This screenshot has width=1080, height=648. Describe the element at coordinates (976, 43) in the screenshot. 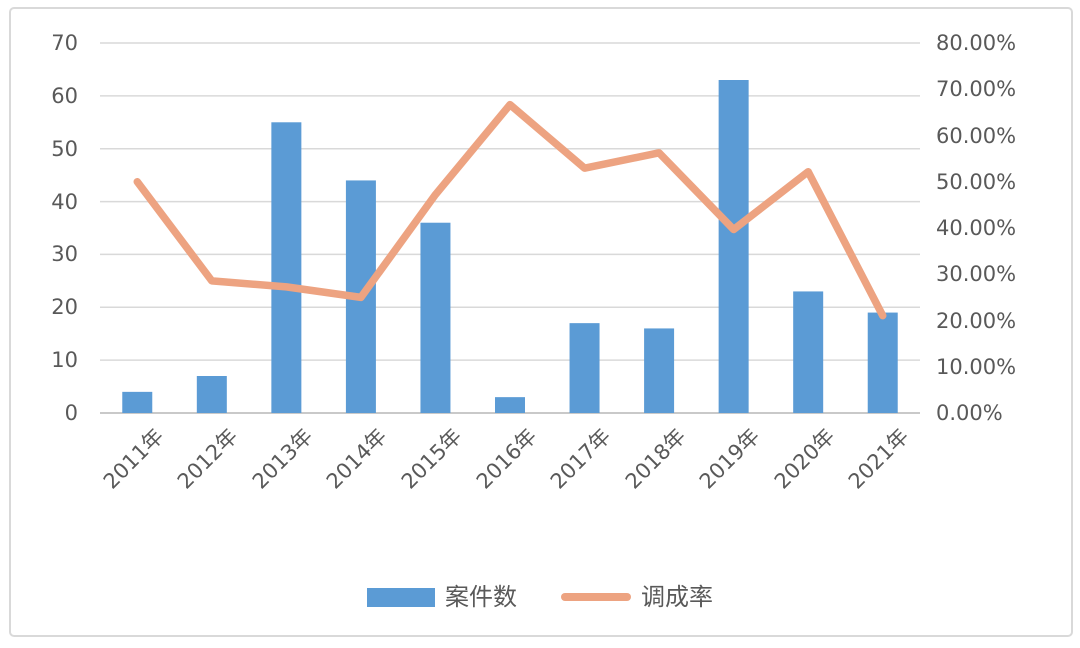

I see `right-axis-tick: 80.00%` at that location.